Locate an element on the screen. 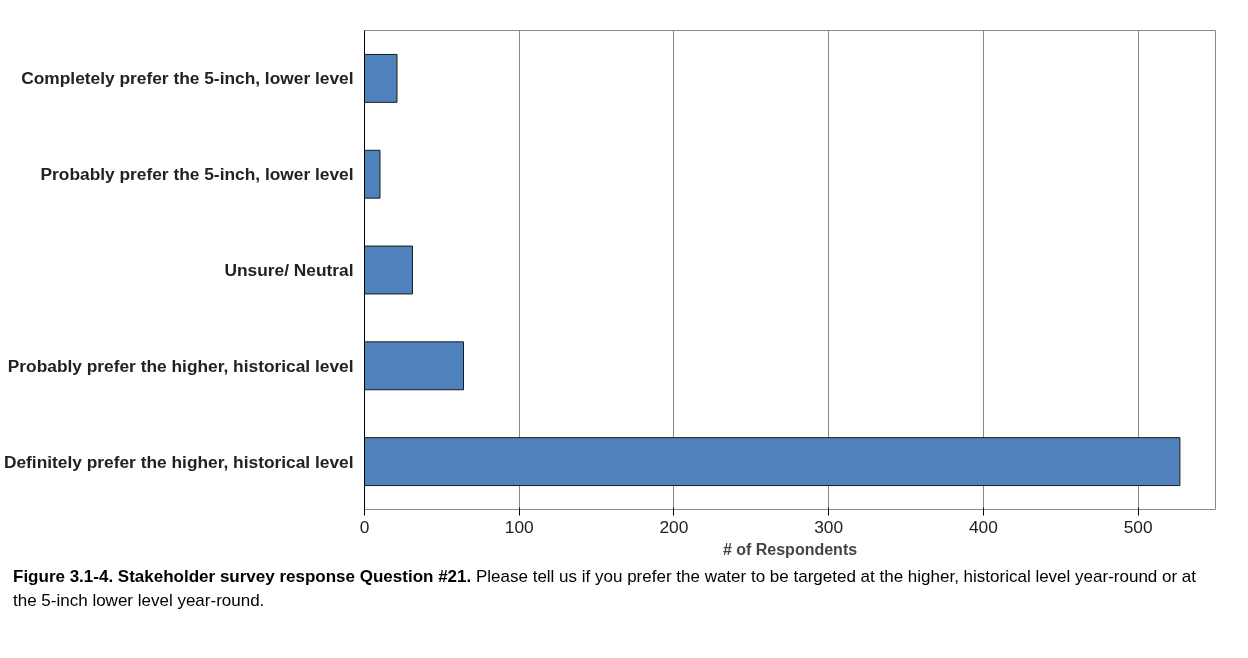  y-tick-label: Completely prefer the 5-inch, lower level is located at coordinates (187, 78).